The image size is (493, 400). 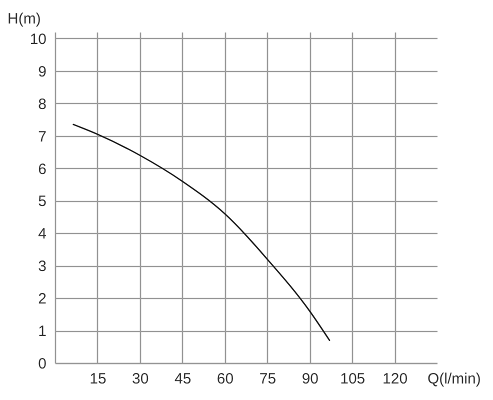 I want to click on y-tick-label: 1, so click(x=42, y=331).